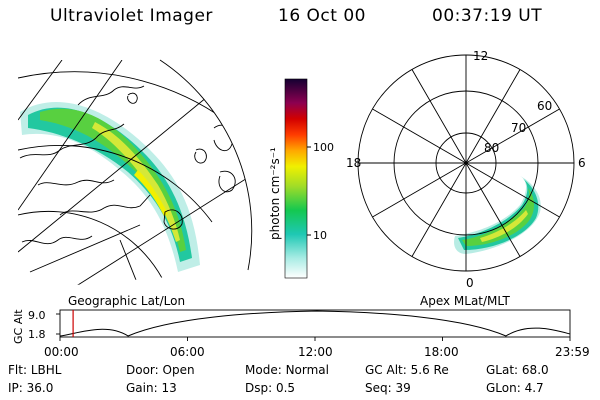 This screenshot has width=600, height=400. Describe the element at coordinates (37, 315) in the screenshot. I see `timeline-ytick: 9.0` at that location.